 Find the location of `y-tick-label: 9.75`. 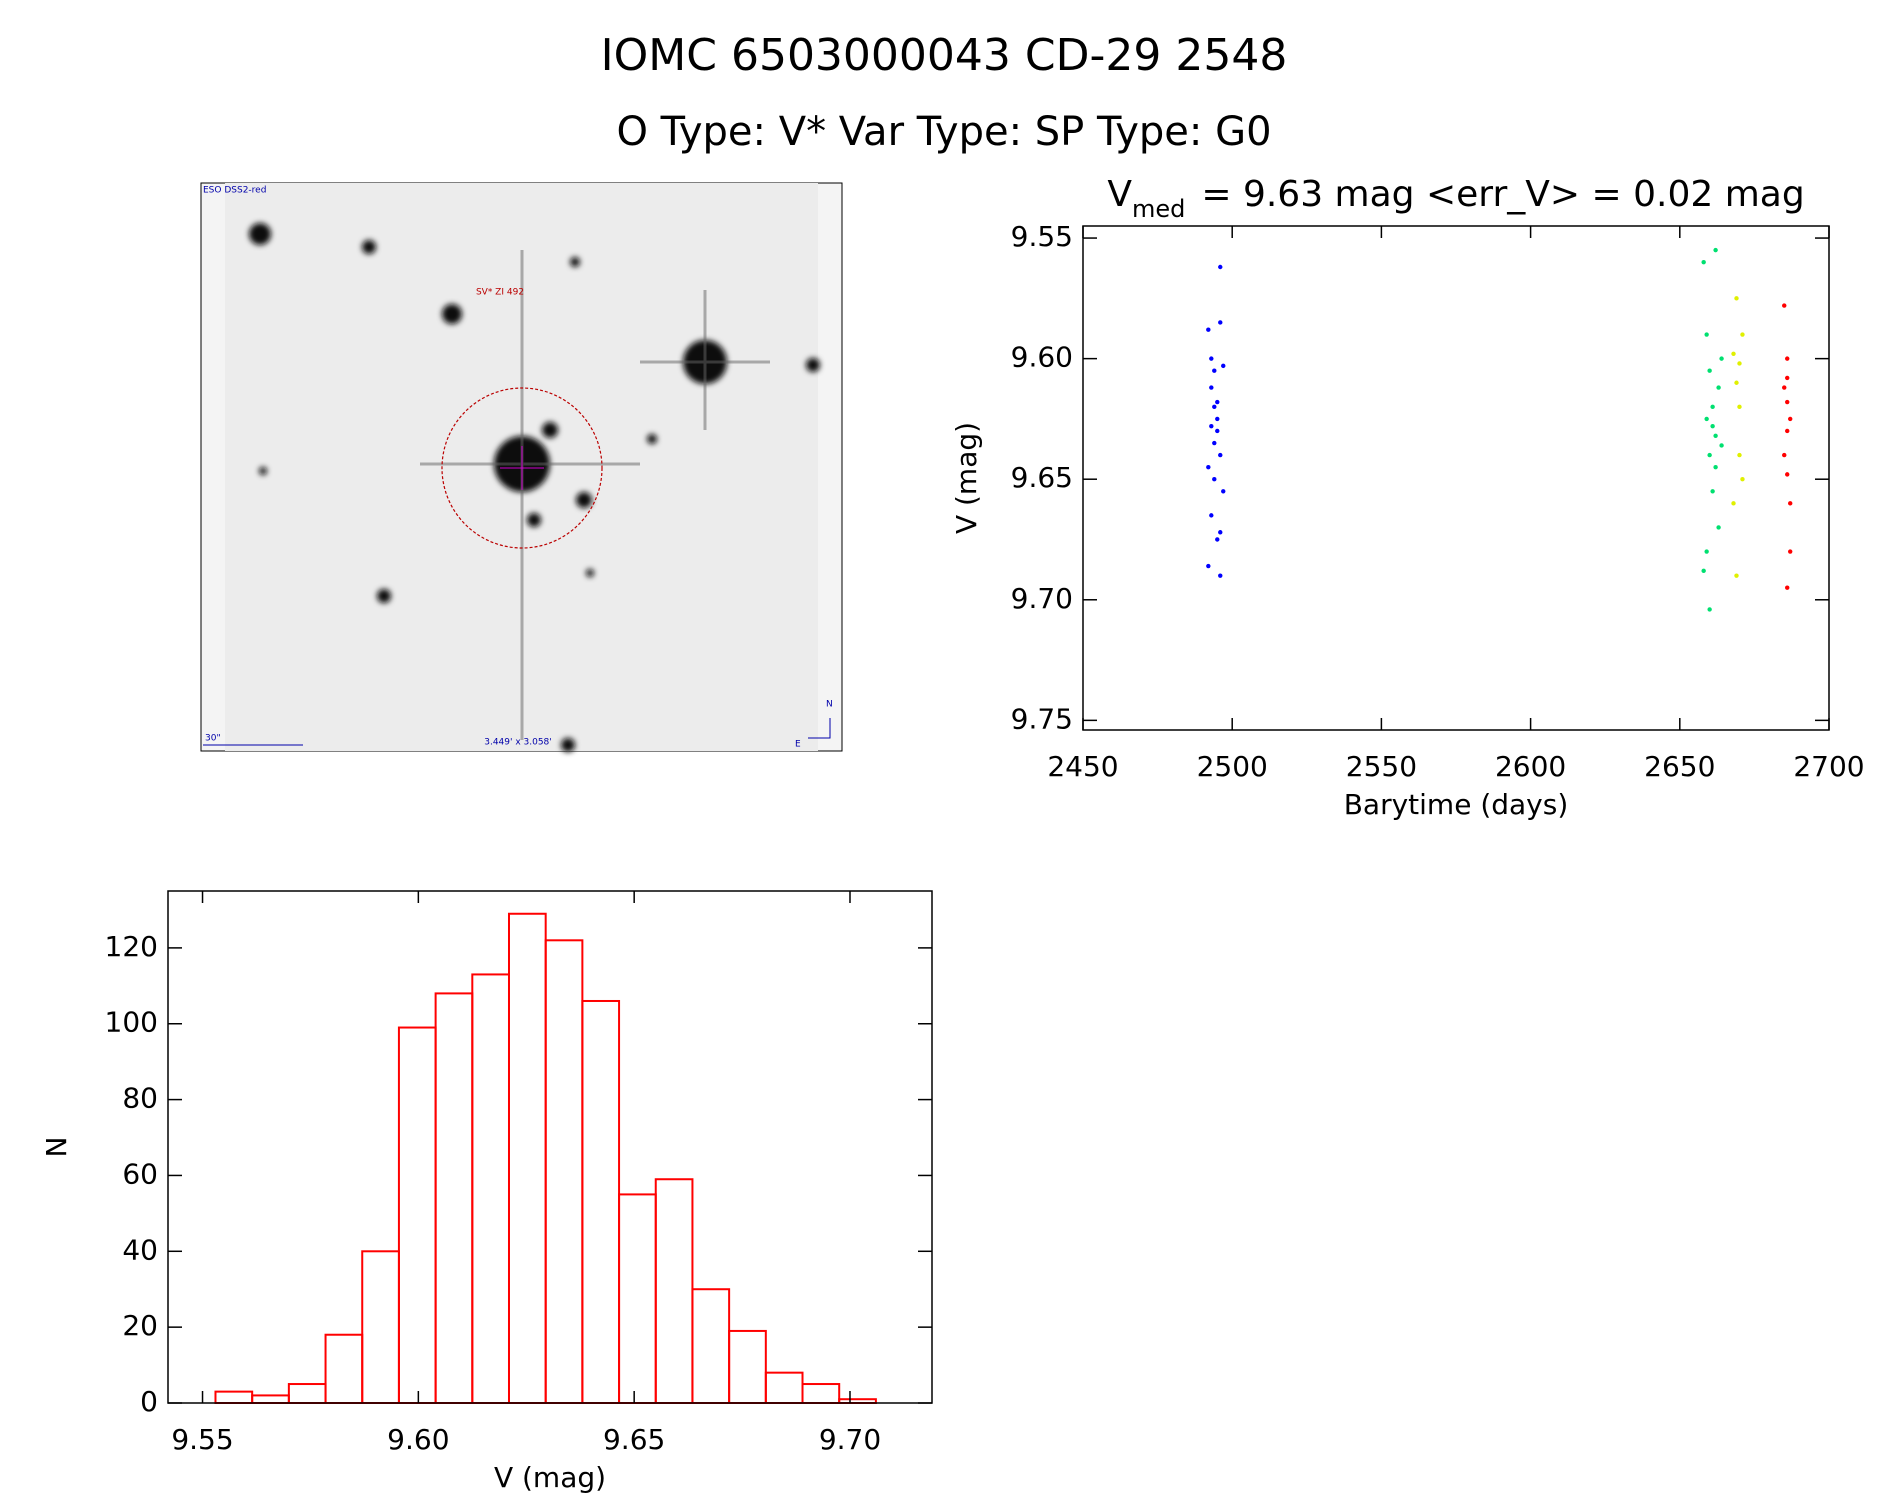

y-tick-label: 9.75 is located at coordinates (1042, 718).